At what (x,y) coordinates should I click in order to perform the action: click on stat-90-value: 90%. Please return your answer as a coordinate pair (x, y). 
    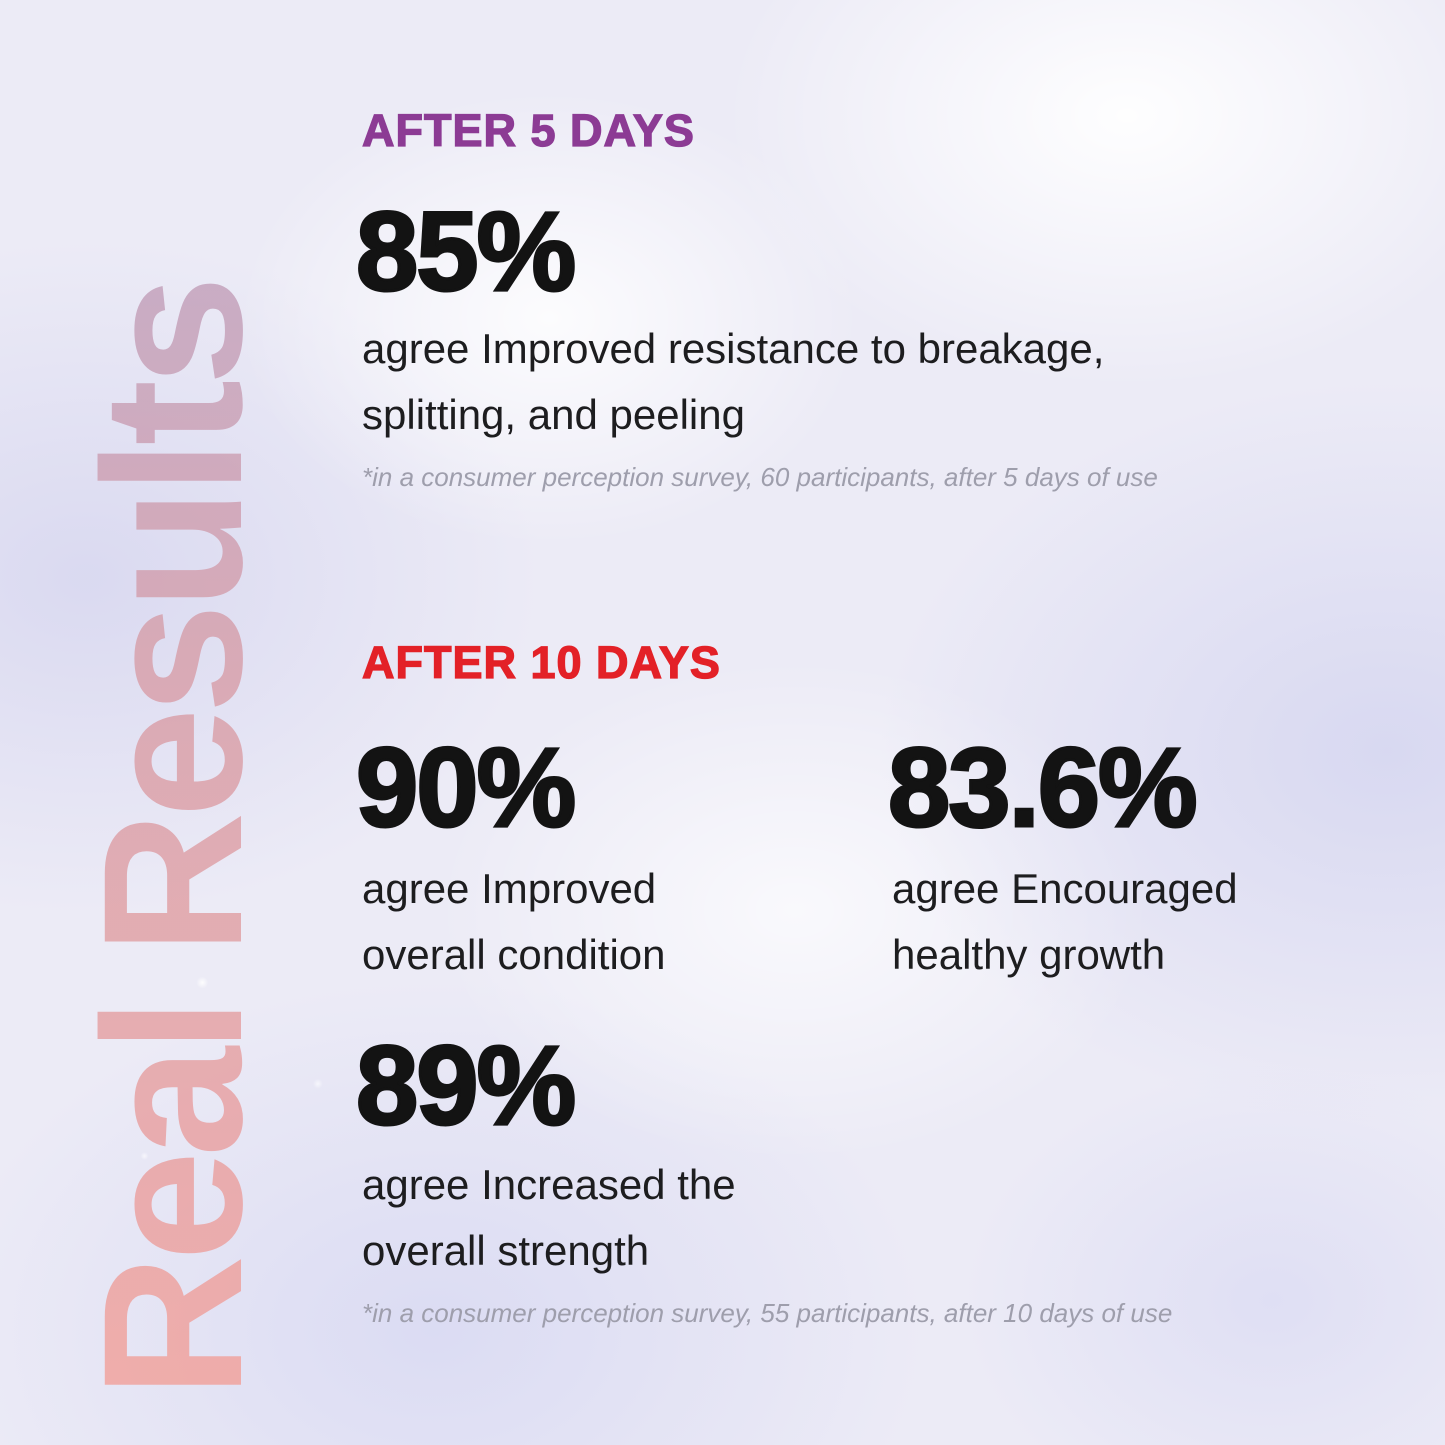
    Looking at the image, I should click on (465, 787).